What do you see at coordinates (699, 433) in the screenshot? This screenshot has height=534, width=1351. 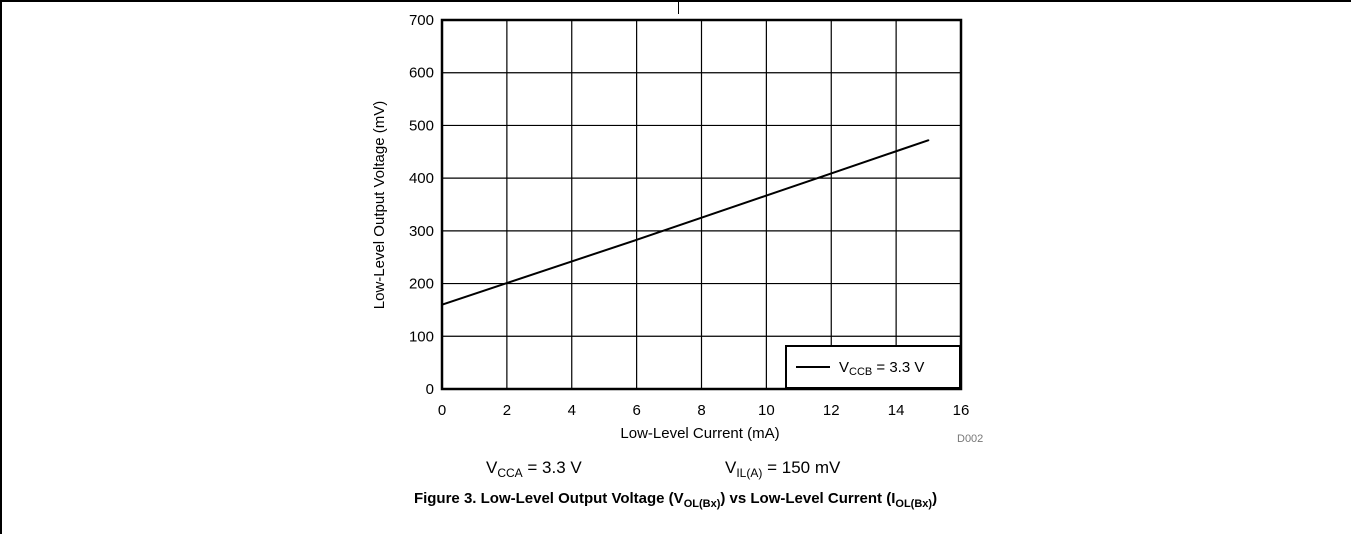 I see `x-axis-title: Low-Level Current (mA)` at bounding box center [699, 433].